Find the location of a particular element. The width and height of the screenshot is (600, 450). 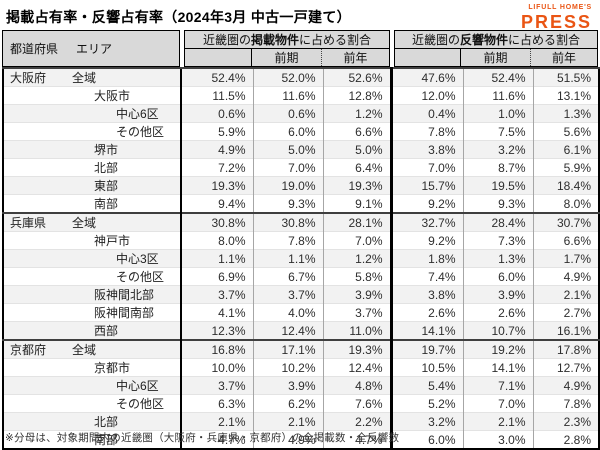

table-row: 北部 7.2% 7.0% 6.4% 7.0% 8.7% 5.9% is located at coordinates (301, 167).